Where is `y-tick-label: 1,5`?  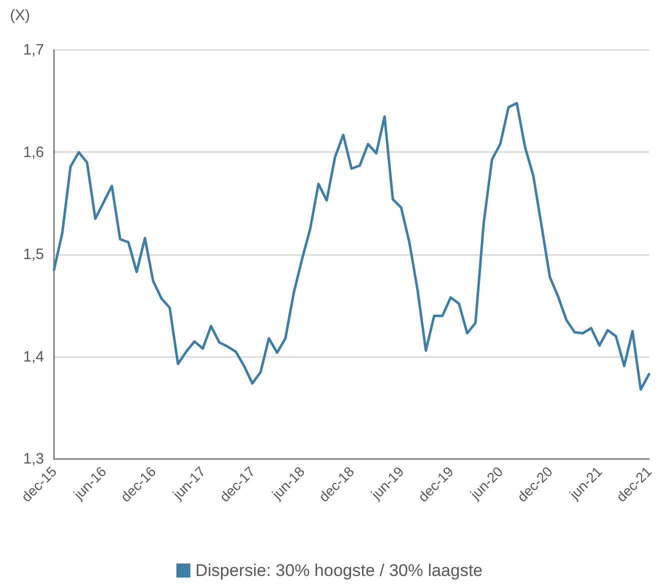
y-tick-label: 1,5 is located at coordinates (33, 254).